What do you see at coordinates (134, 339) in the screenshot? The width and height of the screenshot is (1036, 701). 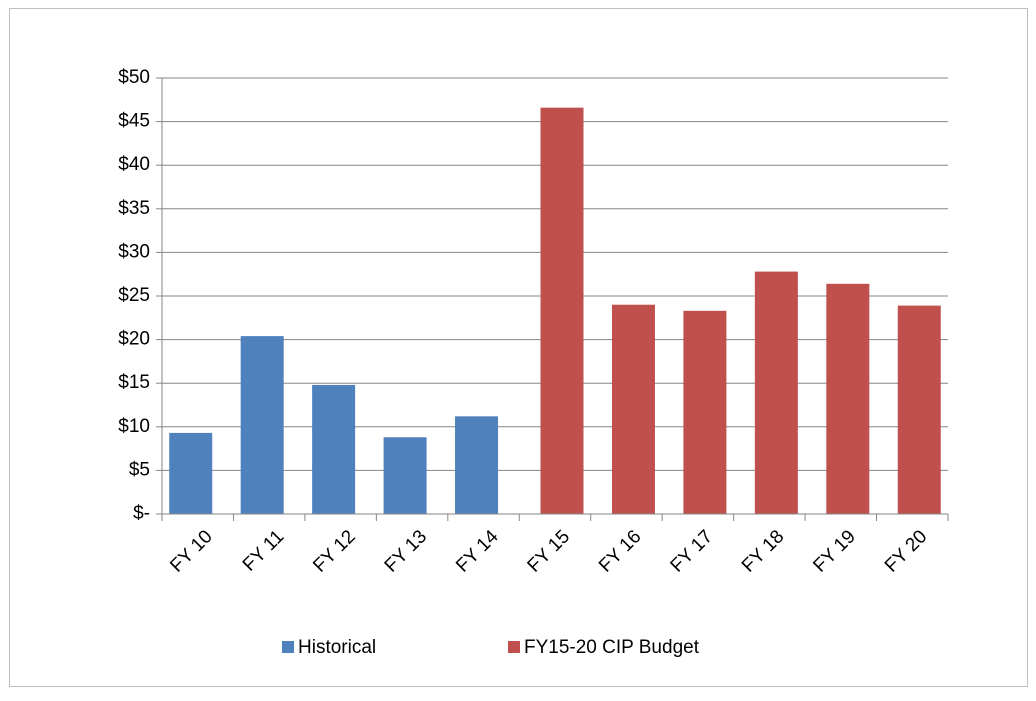 I see `y-tick-label: $20` at bounding box center [134, 339].